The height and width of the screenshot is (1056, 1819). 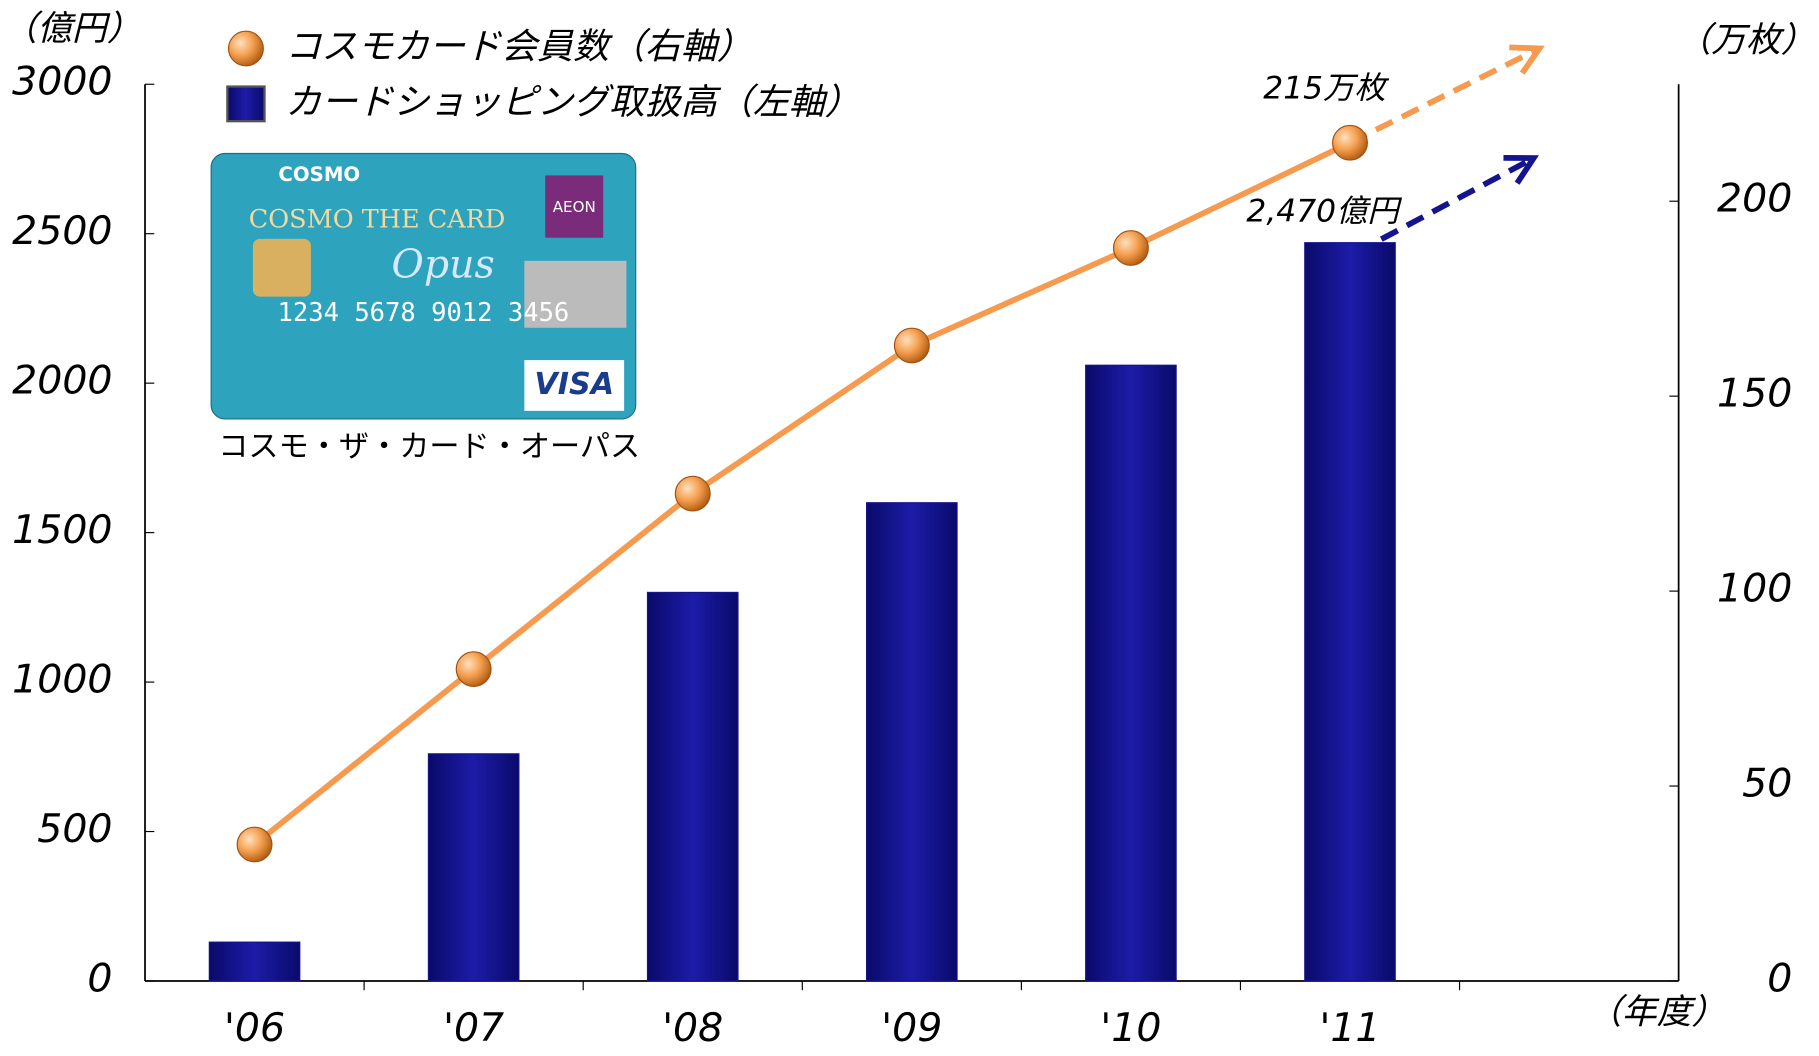 What do you see at coordinates (62, 82) in the screenshot?
I see `y-tick-label: 3000` at bounding box center [62, 82].